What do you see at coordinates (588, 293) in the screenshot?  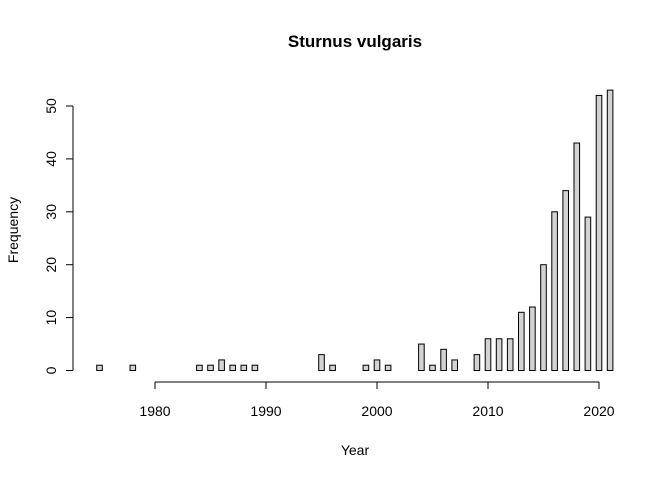 I see `bar-2019` at bounding box center [588, 293].